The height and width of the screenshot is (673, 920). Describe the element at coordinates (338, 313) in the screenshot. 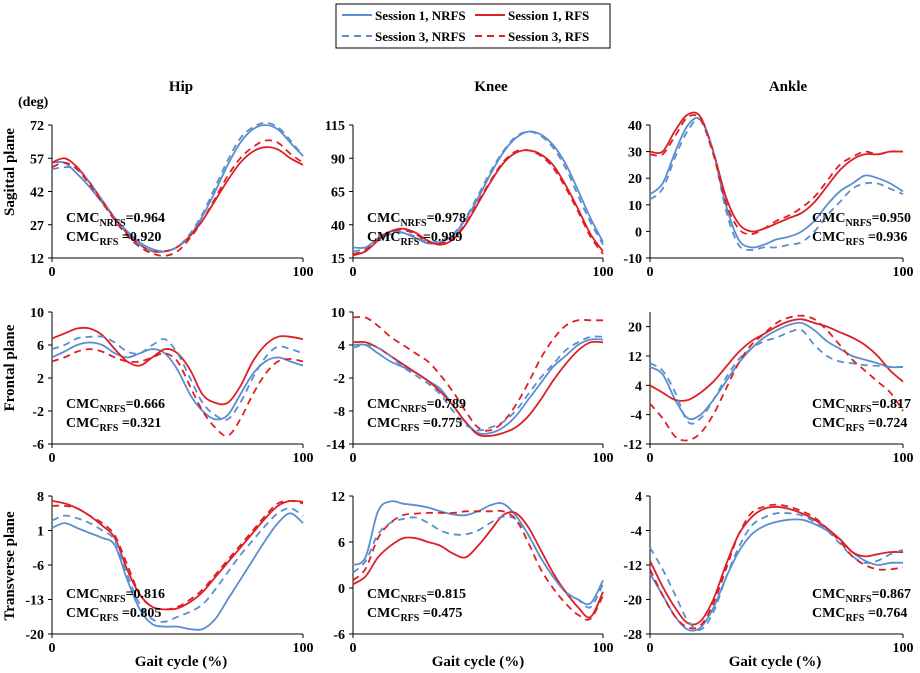

I see `knee-frontal-ytick-label: 10` at that location.